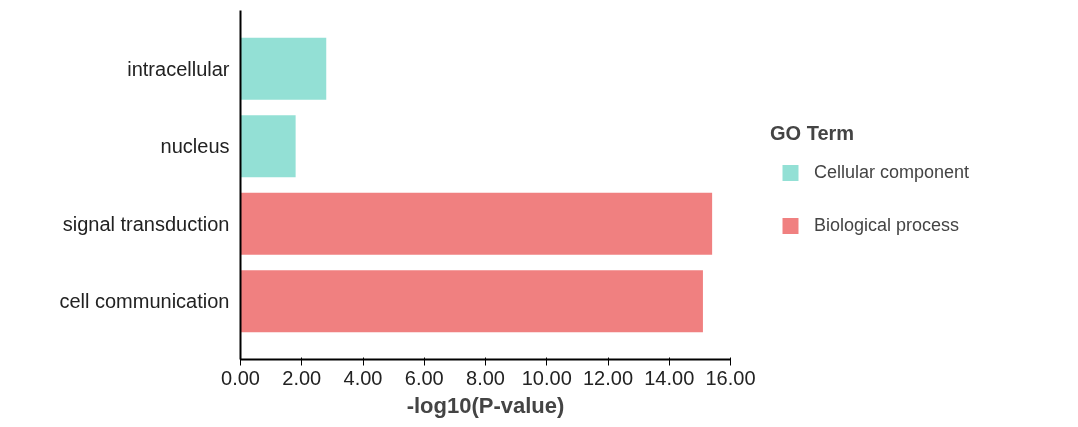 Image resolution: width=1078 pixels, height=427 pixels. I want to click on y-tick-label: intracellular, so click(178, 68).